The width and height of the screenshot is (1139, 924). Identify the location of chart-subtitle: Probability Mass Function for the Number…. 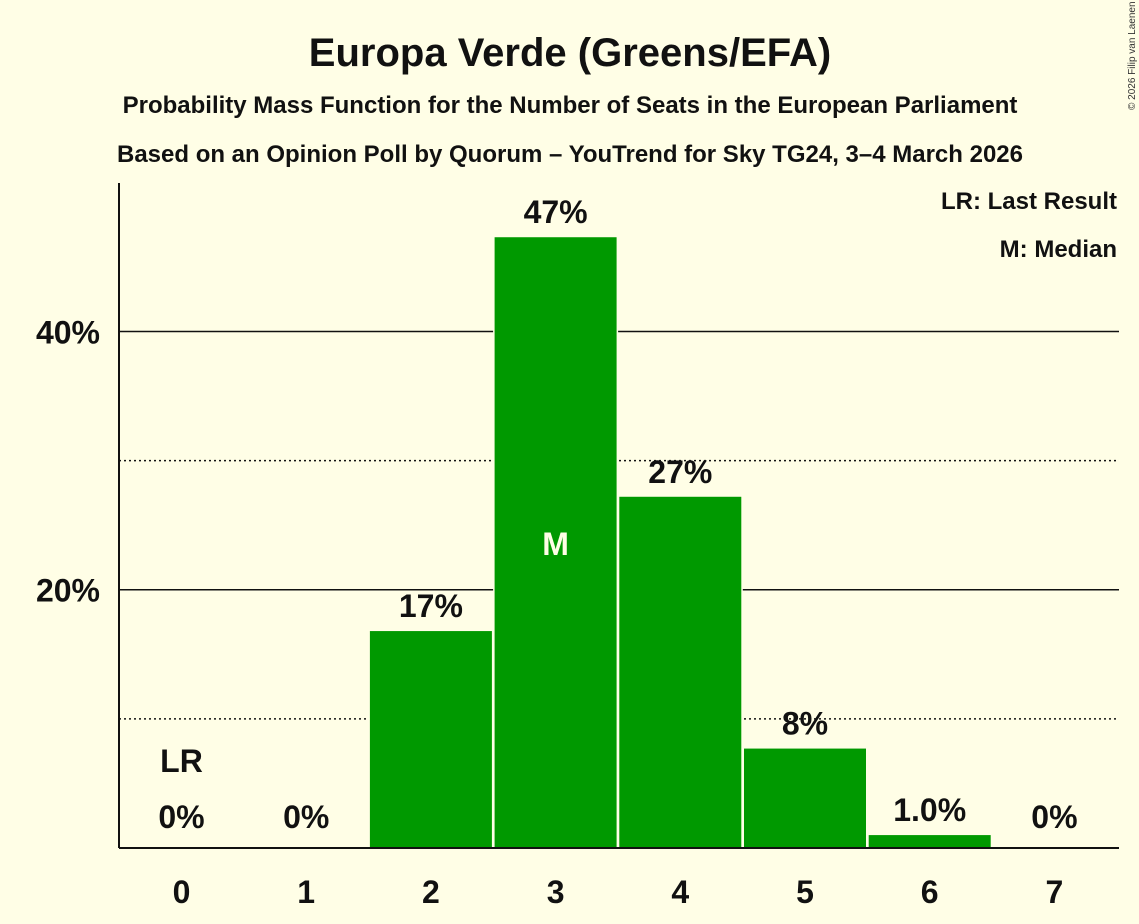
(570, 105).